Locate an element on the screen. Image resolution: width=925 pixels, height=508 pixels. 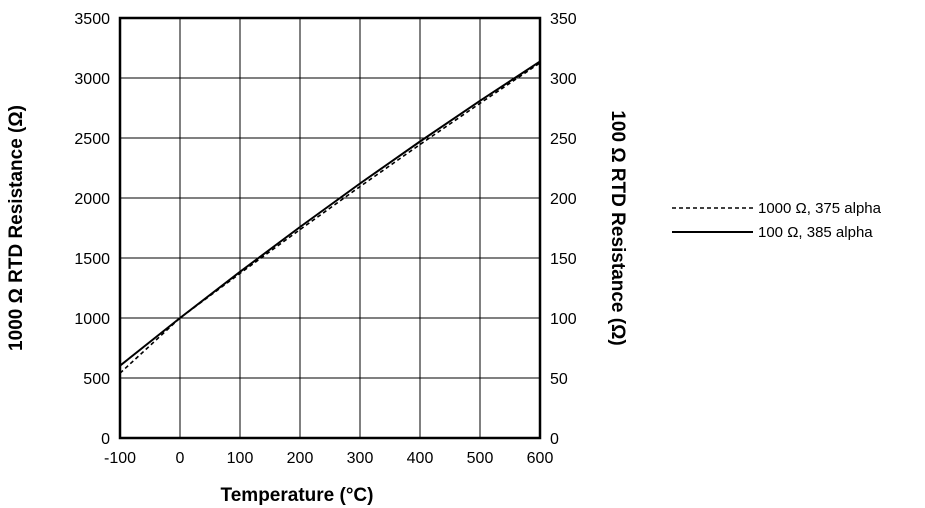
x-tick-labels: -100 0 100 200 300 400 500 600 is located at coordinates (328, 458).